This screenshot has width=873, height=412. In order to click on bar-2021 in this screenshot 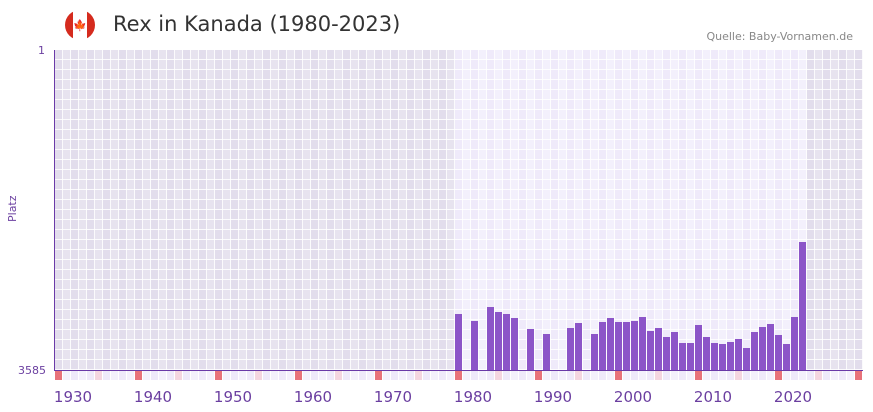, I will do `click(786, 357)`.